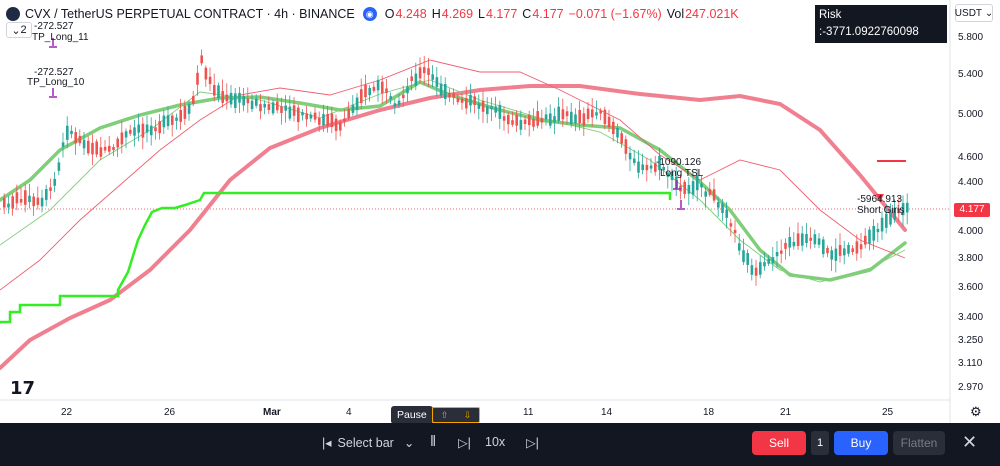 The height and width of the screenshot is (466, 1000). What do you see at coordinates (272, 412) in the screenshot?
I see `time-tick: Mar` at bounding box center [272, 412].